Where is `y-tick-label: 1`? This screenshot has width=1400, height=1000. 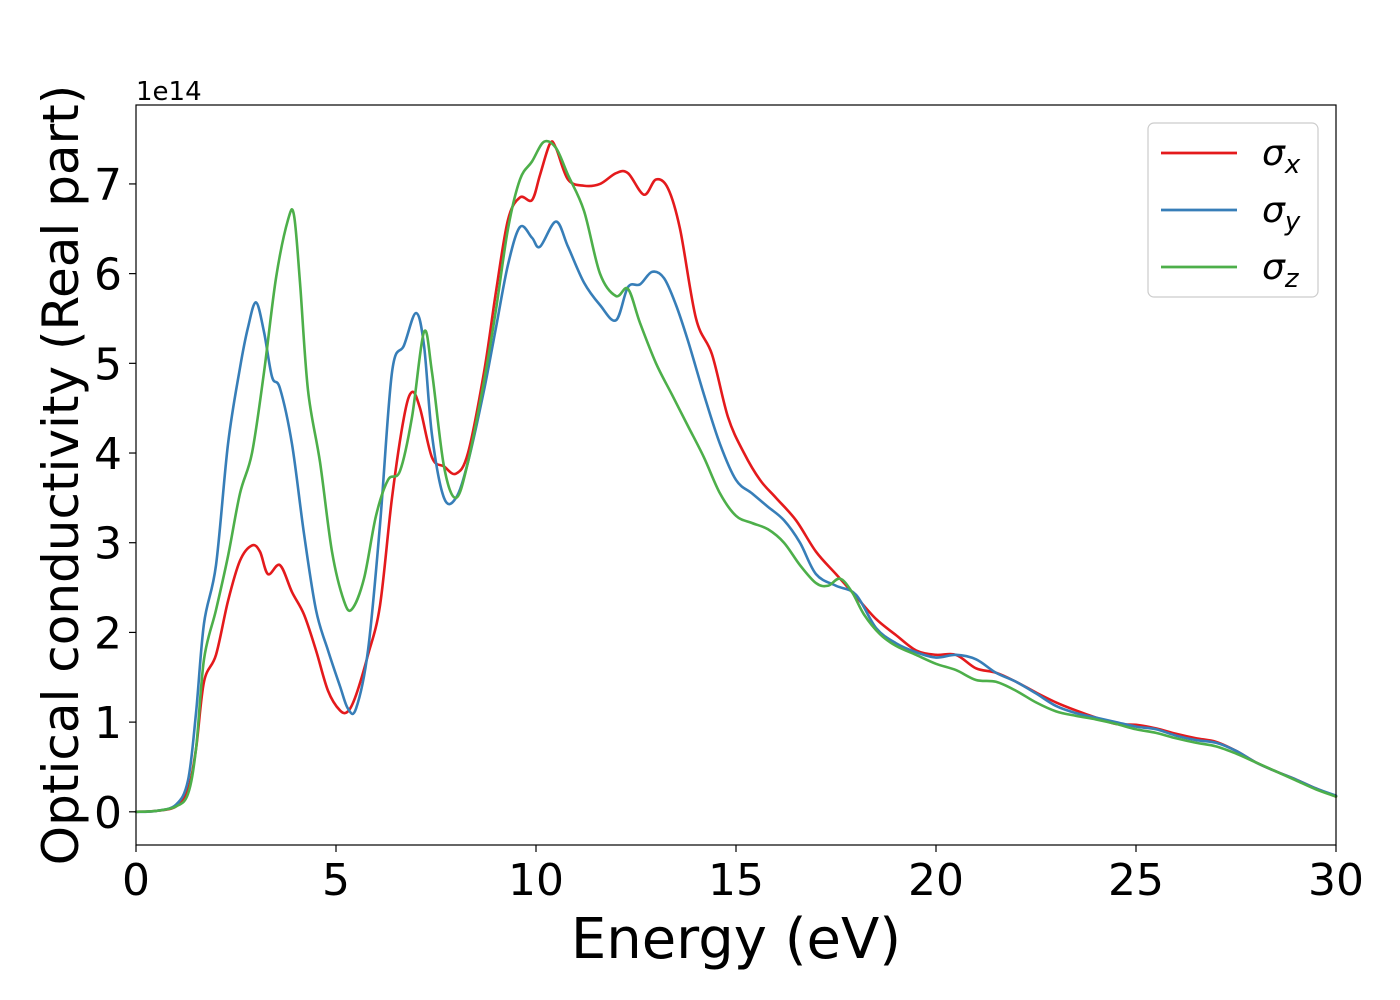 y-tick-label: 1 is located at coordinates (108, 723).